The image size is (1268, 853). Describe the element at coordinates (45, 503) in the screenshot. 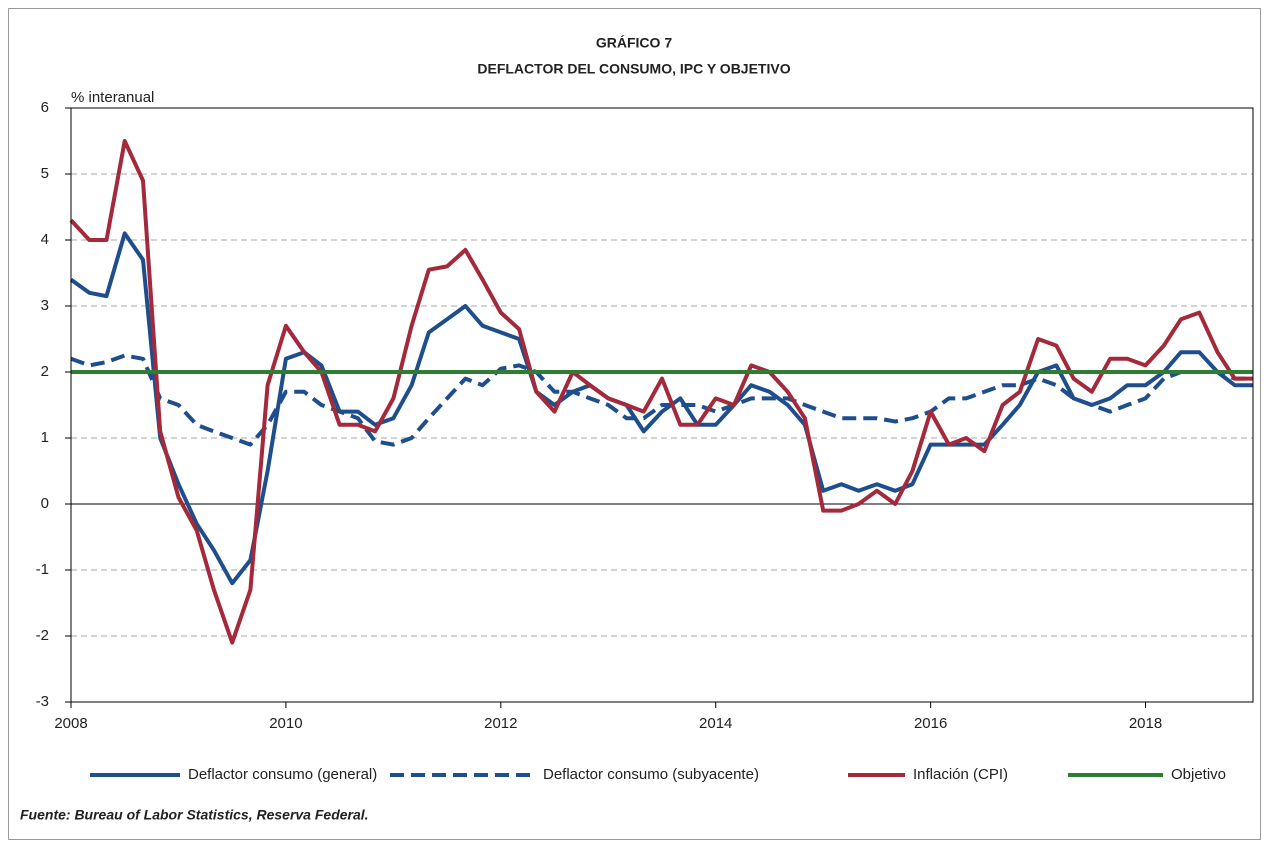

I see `y-tick-label: 0` at that location.